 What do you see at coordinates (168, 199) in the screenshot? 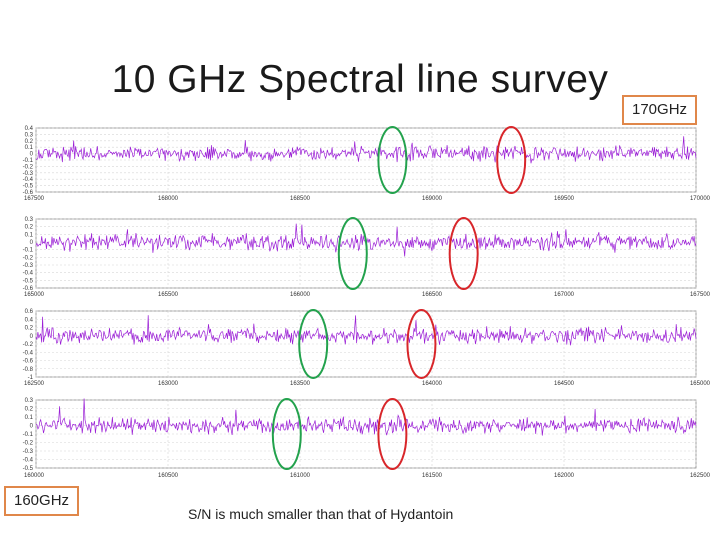
I see `x-tick-label: 168000` at bounding box center [168, 199].